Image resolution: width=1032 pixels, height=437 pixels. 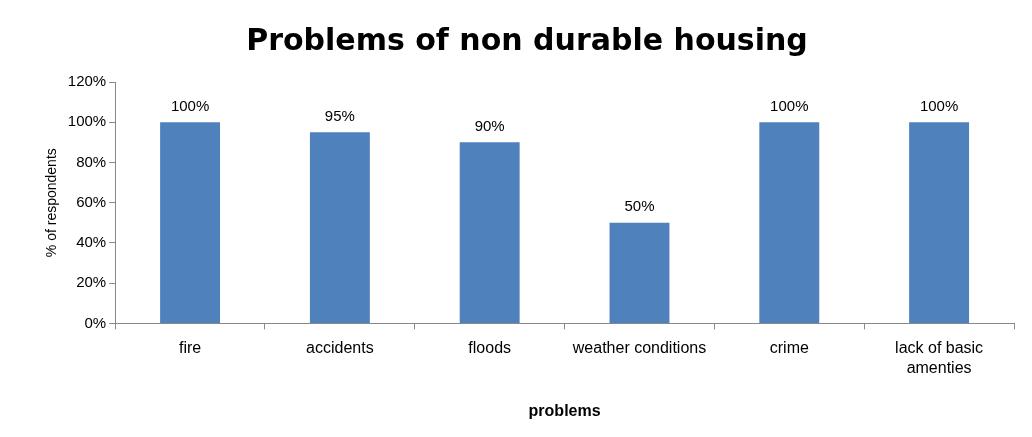 I want to click on y-tick-label: 80%, so click(x=91, y=161).